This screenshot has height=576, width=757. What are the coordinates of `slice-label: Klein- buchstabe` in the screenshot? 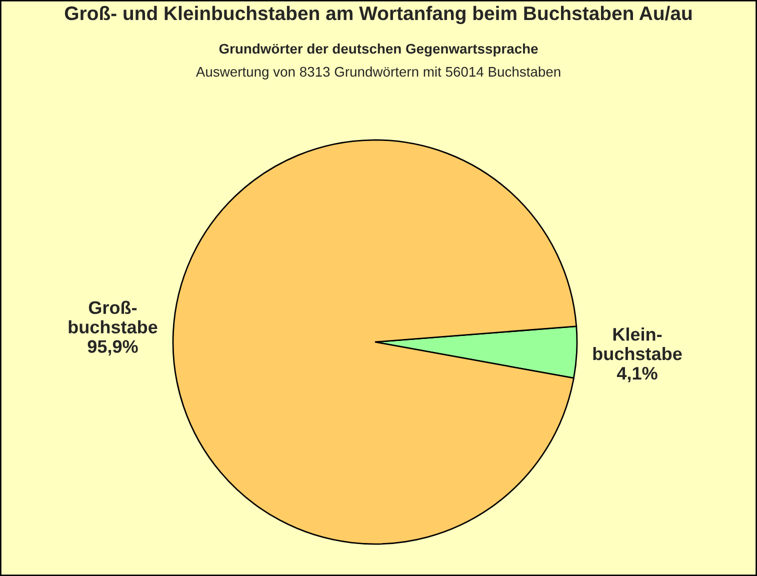 It's located at (637, 344).